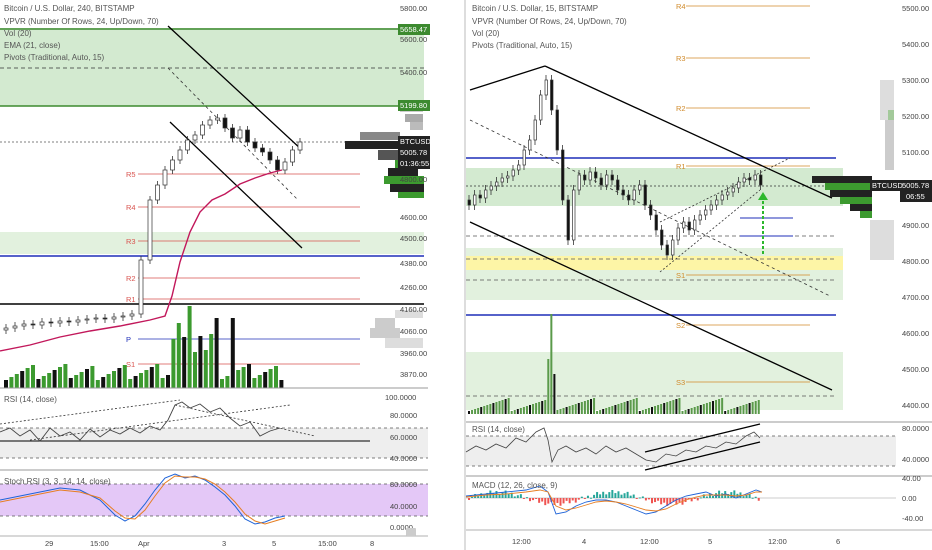  Describe the element at coordinates (915, 196) in the screenshot. I see `right-tag-countdown: 06:55` at that location.